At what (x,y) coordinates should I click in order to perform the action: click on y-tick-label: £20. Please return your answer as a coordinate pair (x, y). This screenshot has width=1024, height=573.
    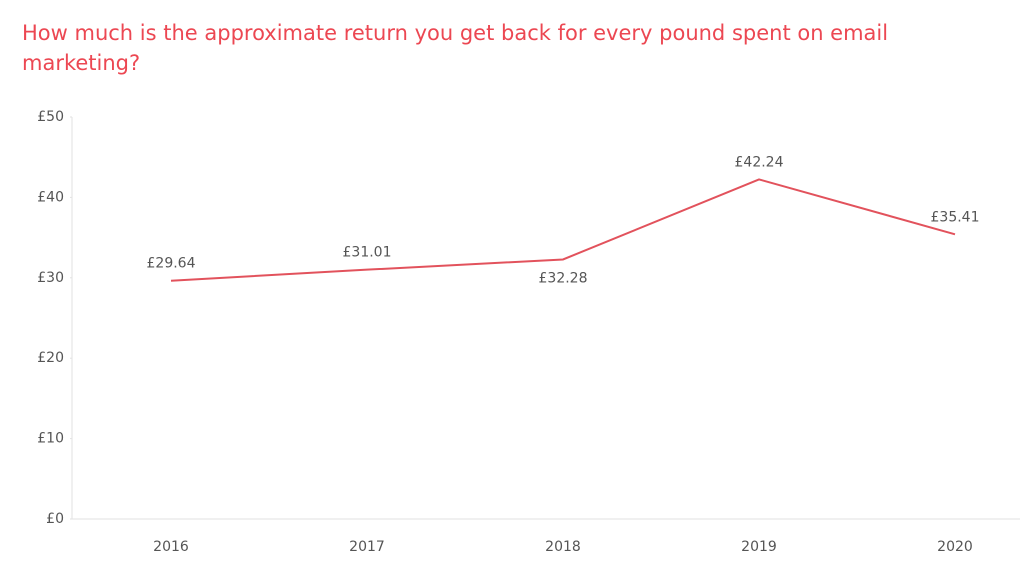
    Looking at the image, I should click on (50, 358).